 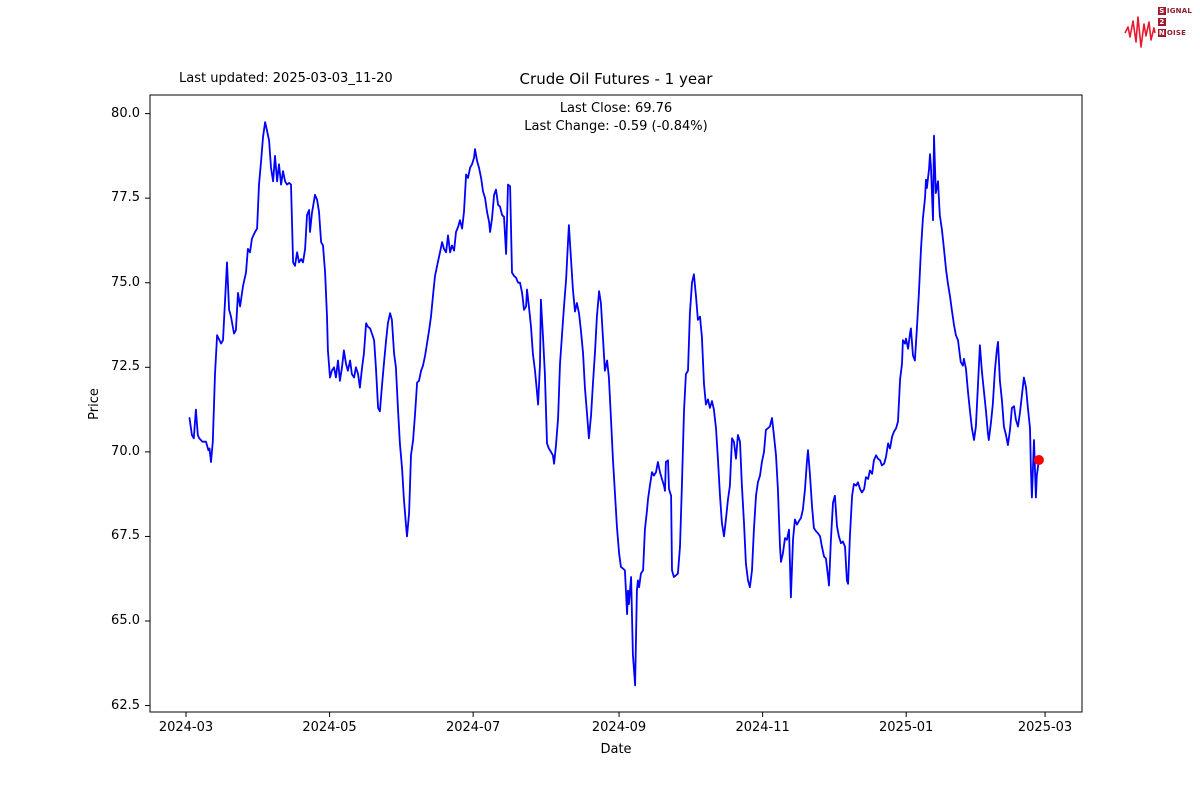 What do you see at coordinates (616, 749) in the screenshot?
I see `x-axis-label: Date` at bounding box center [616, 749].